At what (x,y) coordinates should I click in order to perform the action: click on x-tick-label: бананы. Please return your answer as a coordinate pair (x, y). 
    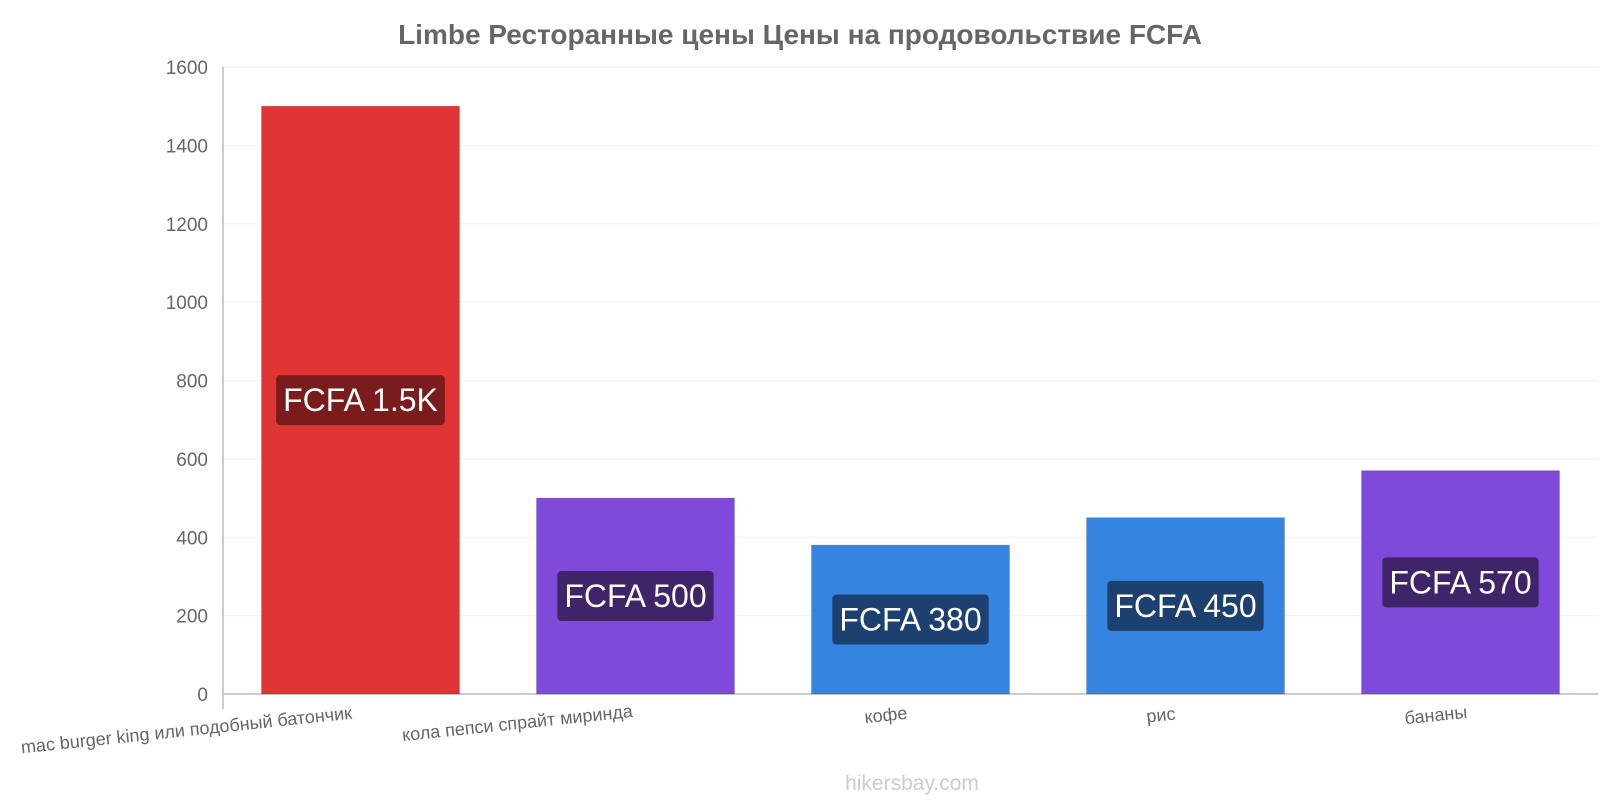
    Looking at the image, I should click on (1436, 715).